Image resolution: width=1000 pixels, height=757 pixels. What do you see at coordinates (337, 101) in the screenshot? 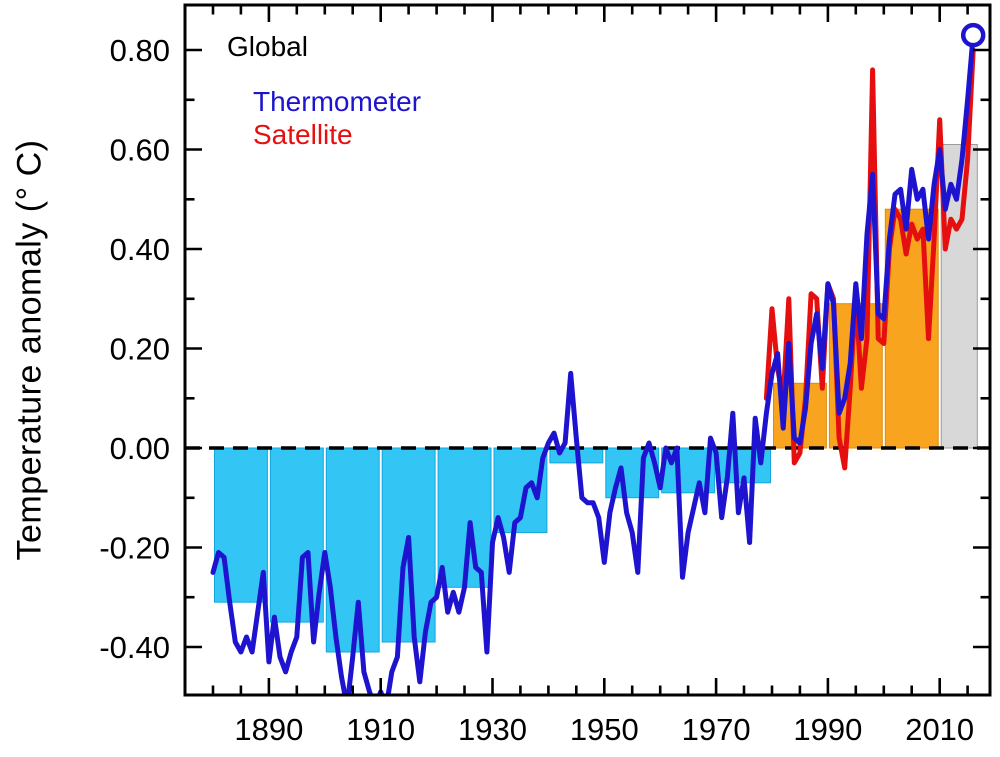
I see `legend-label-thermometer: Thermometer` at bounding box center [337, 101].